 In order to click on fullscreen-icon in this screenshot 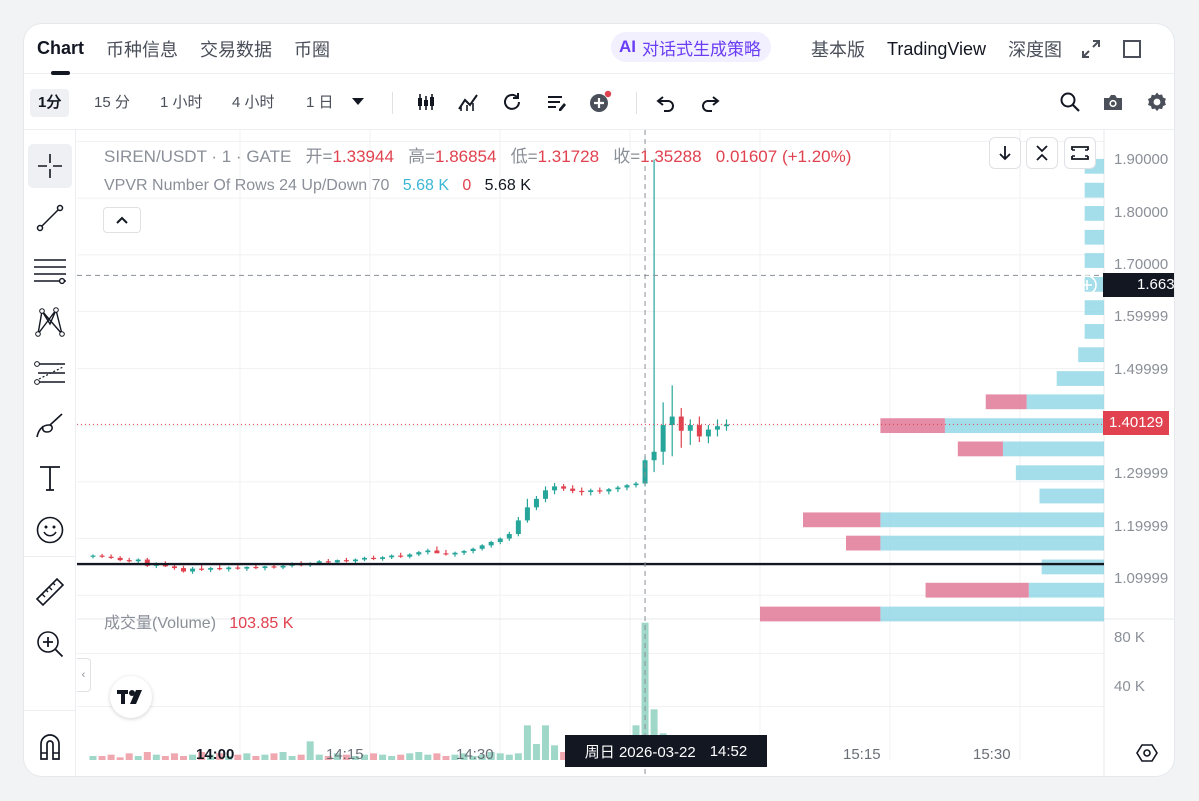, I will do `click(1091, 49)`.